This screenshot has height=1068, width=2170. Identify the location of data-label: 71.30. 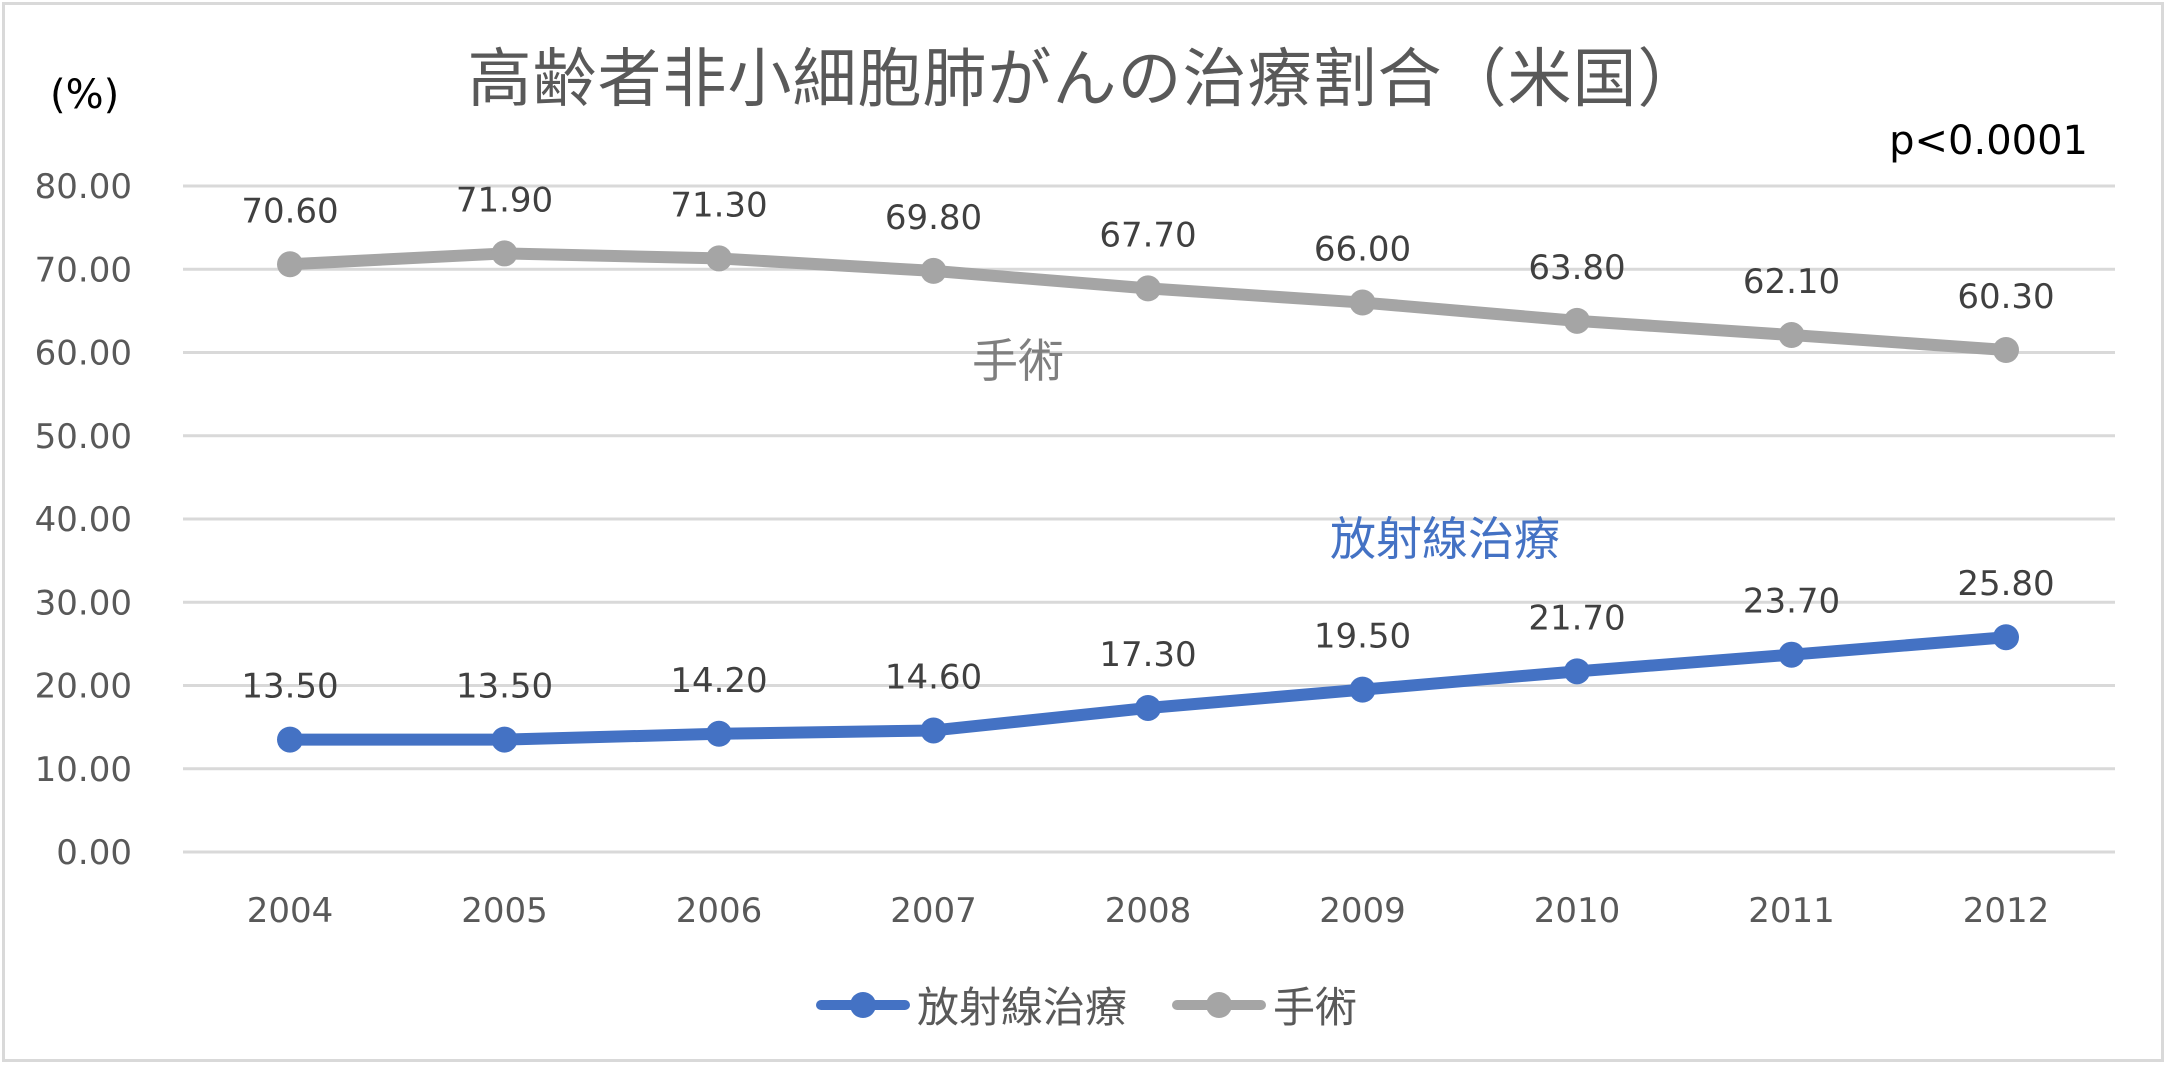
(718, 205).